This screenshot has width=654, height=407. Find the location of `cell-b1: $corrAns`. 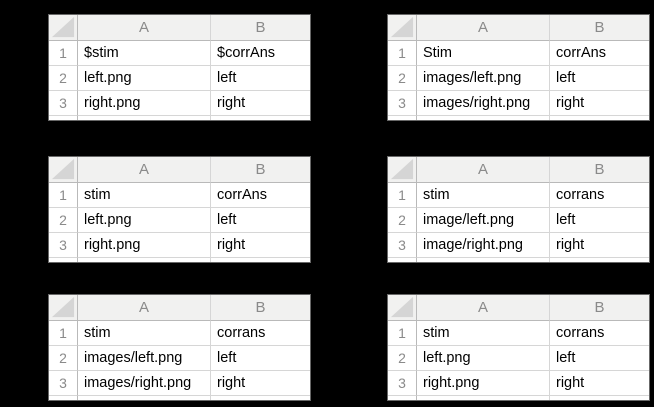

cell-b1: $corrAns is located at coordinates (260, 53).